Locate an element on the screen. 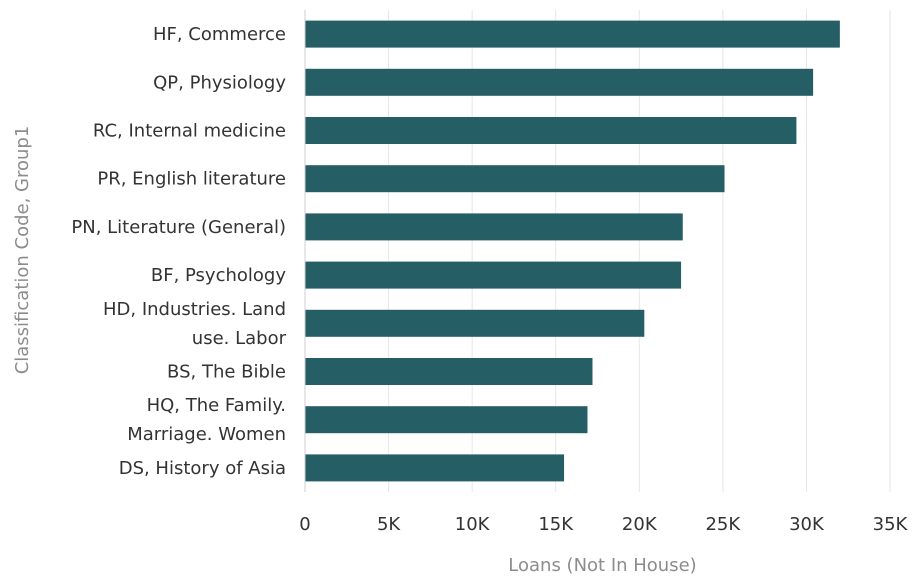  category-label: DS, History of Asia is located at coordinates (202, 468).